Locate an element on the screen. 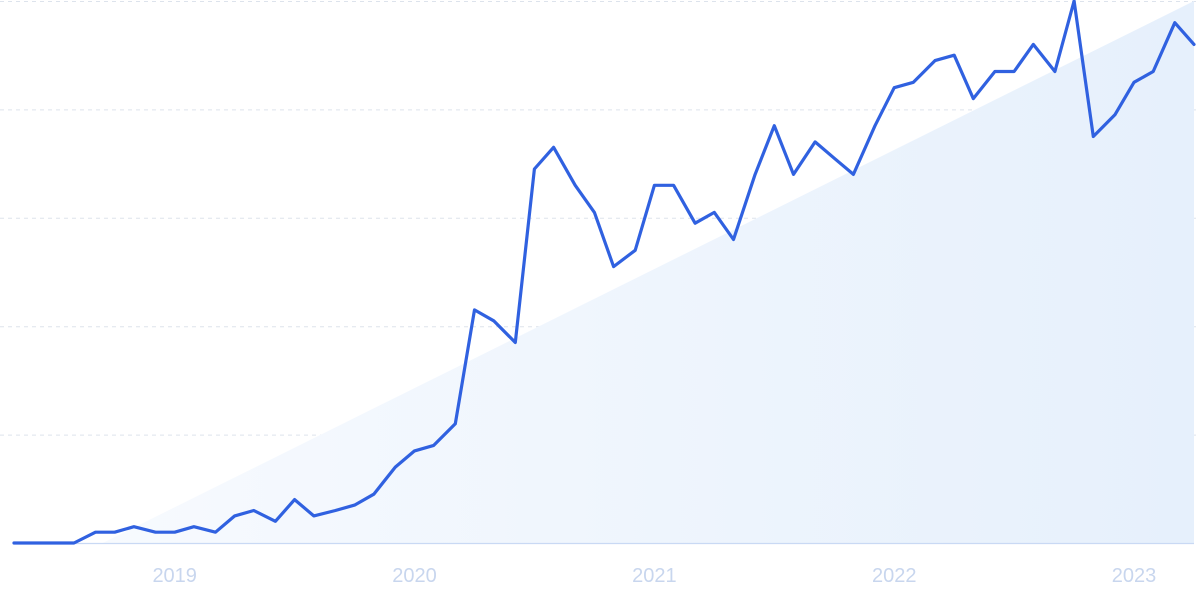 This screenshot has height=600, width=1200. x-axis-ticks: 2019 2020 2021 2022 2023 is located at coordinates (654, 576).